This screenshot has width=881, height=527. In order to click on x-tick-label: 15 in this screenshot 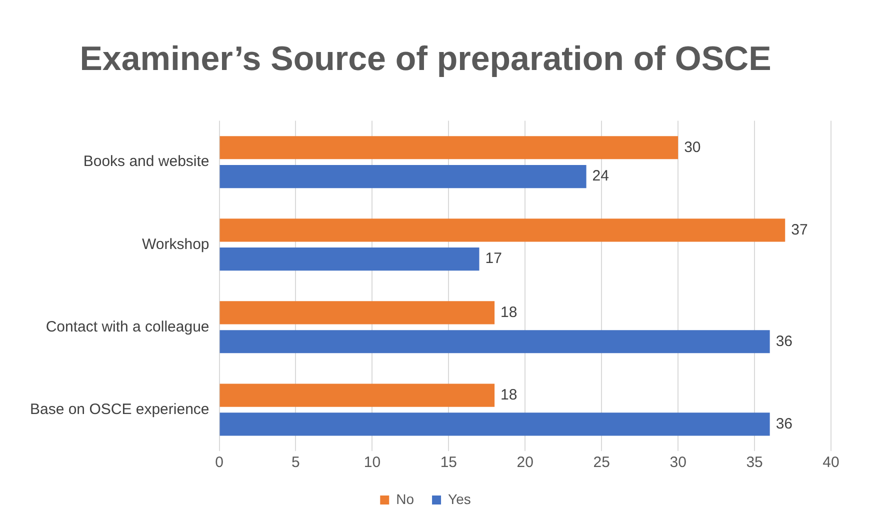, I will do `click(449, 463)`.